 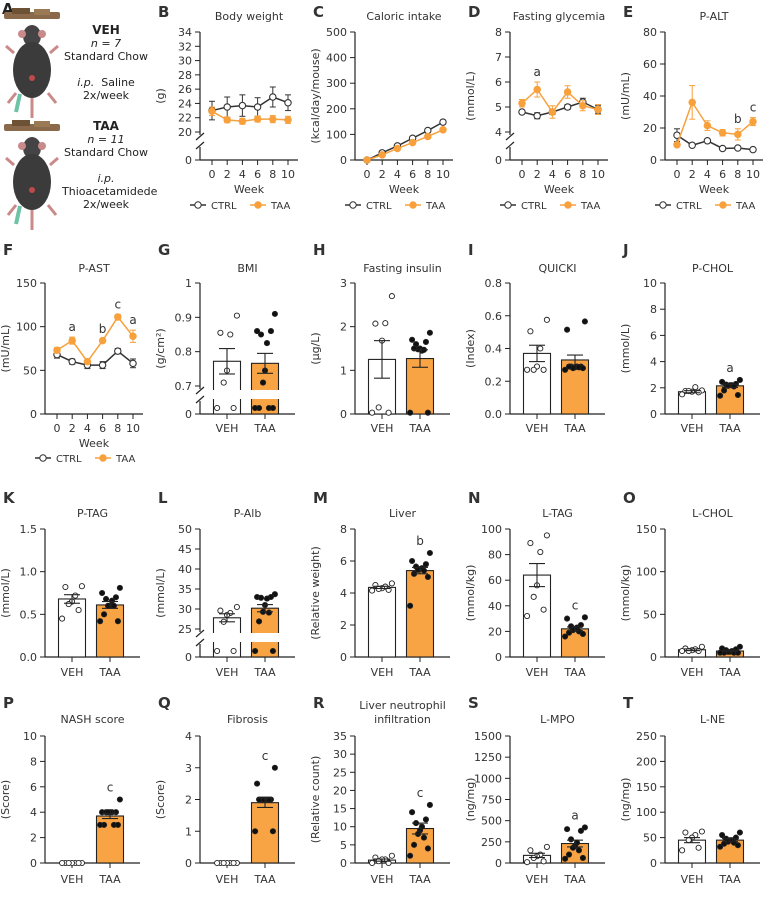 What do you see at coordinates (32, 63) in the screenshot?
I see `mouse-veh-illustration` at bounding box center [32, 63].